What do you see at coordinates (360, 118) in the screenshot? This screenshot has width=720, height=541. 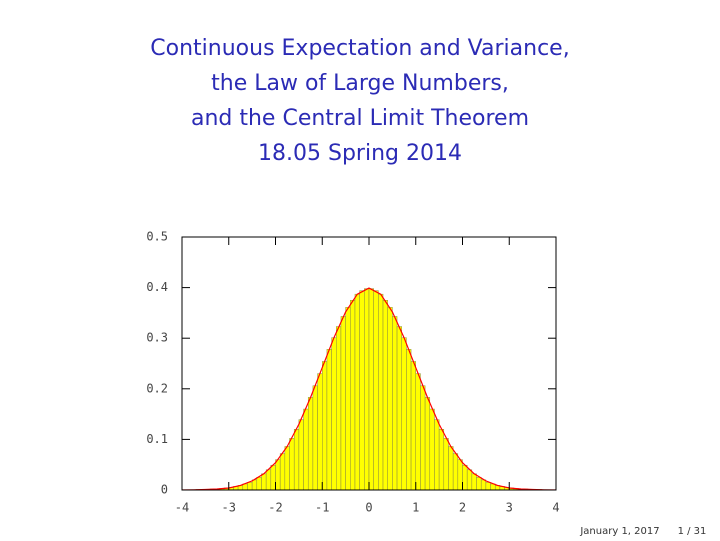 I see `slide-title: and the Central Limit Theorem` at bounding box center [360, 118].